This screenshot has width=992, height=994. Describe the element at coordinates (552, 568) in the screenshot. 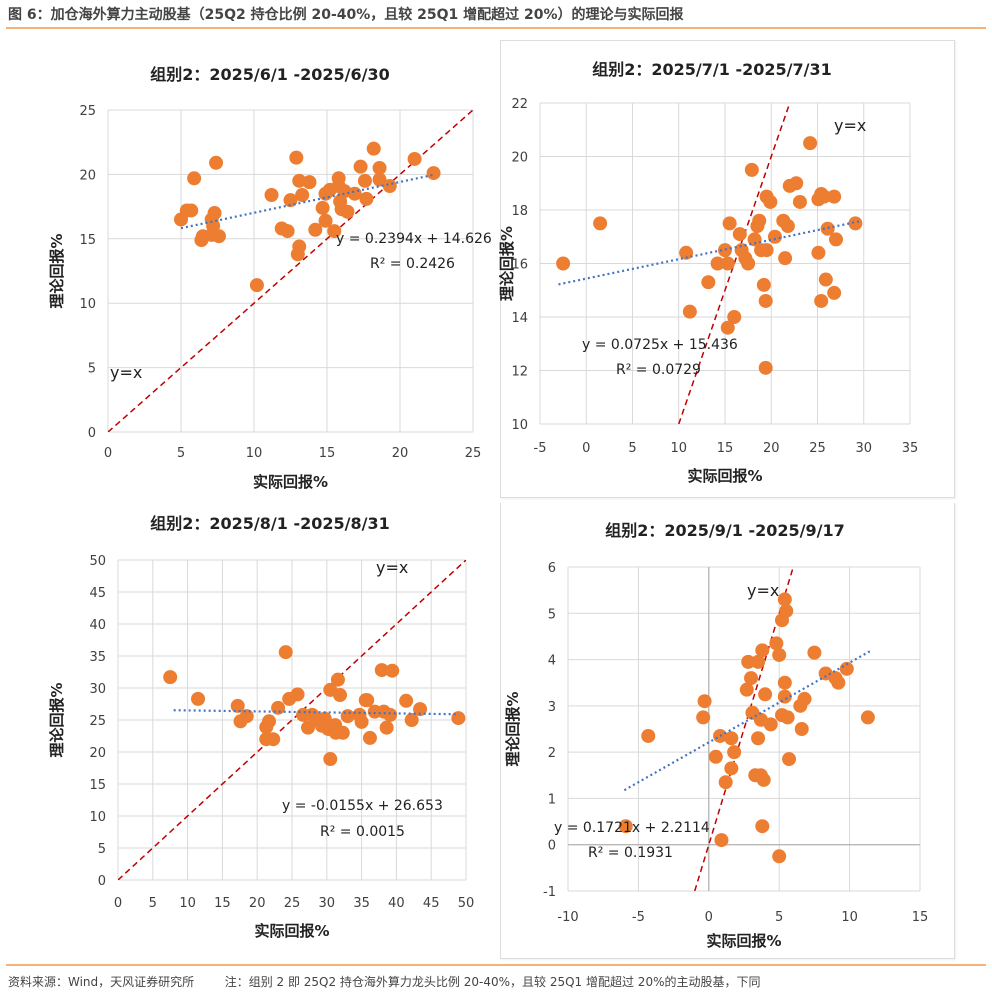

I see `y-tick-label: 6` at that location.